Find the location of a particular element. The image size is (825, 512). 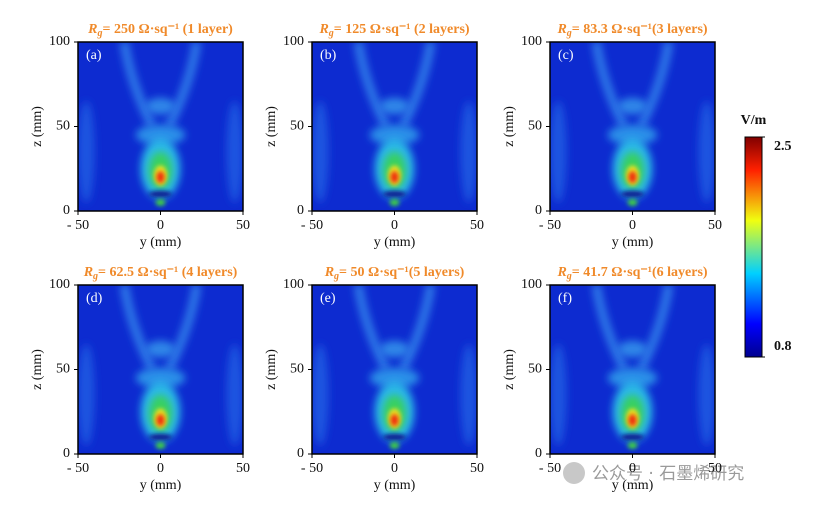

colorbar-tick-label: 0.8 is located at coordinates (783, 346).